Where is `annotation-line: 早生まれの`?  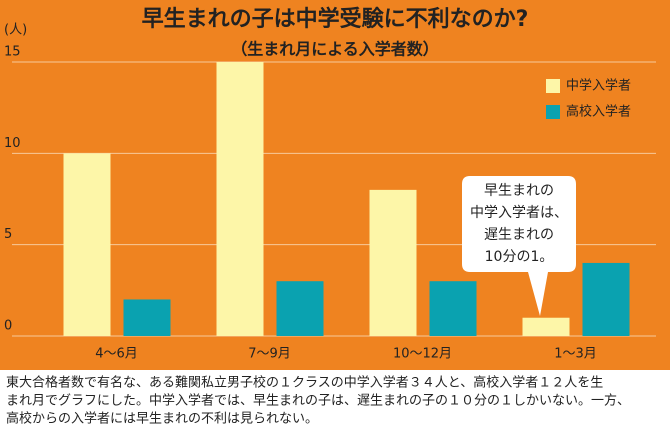
annotation-line: 早生まれの is located at coordinates (519, 191).